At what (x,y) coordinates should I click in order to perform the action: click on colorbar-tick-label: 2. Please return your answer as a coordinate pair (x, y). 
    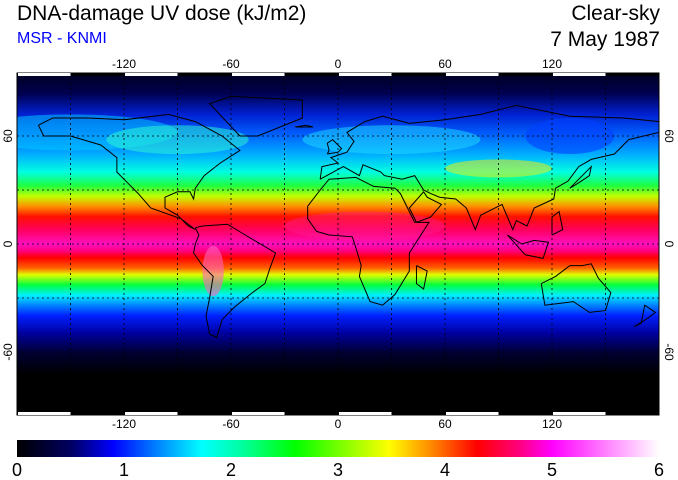
    Looking at the image, I should click on (231, 470).